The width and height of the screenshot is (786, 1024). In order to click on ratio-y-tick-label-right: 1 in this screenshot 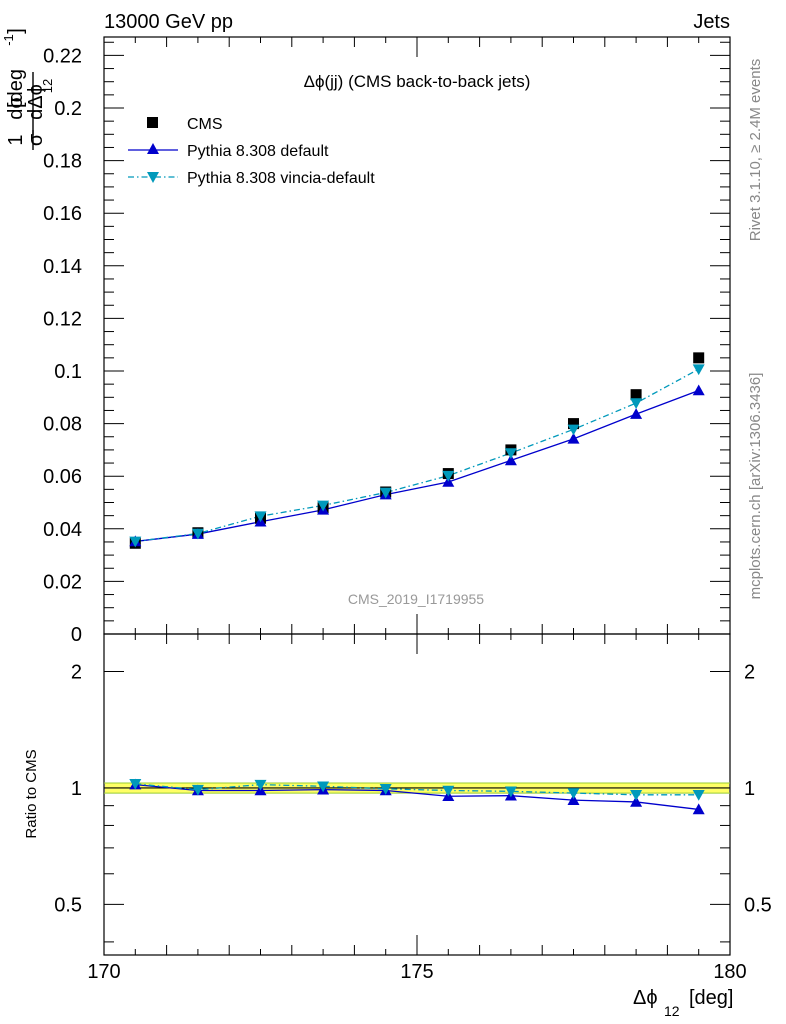, I will do `click(749, 789)`.